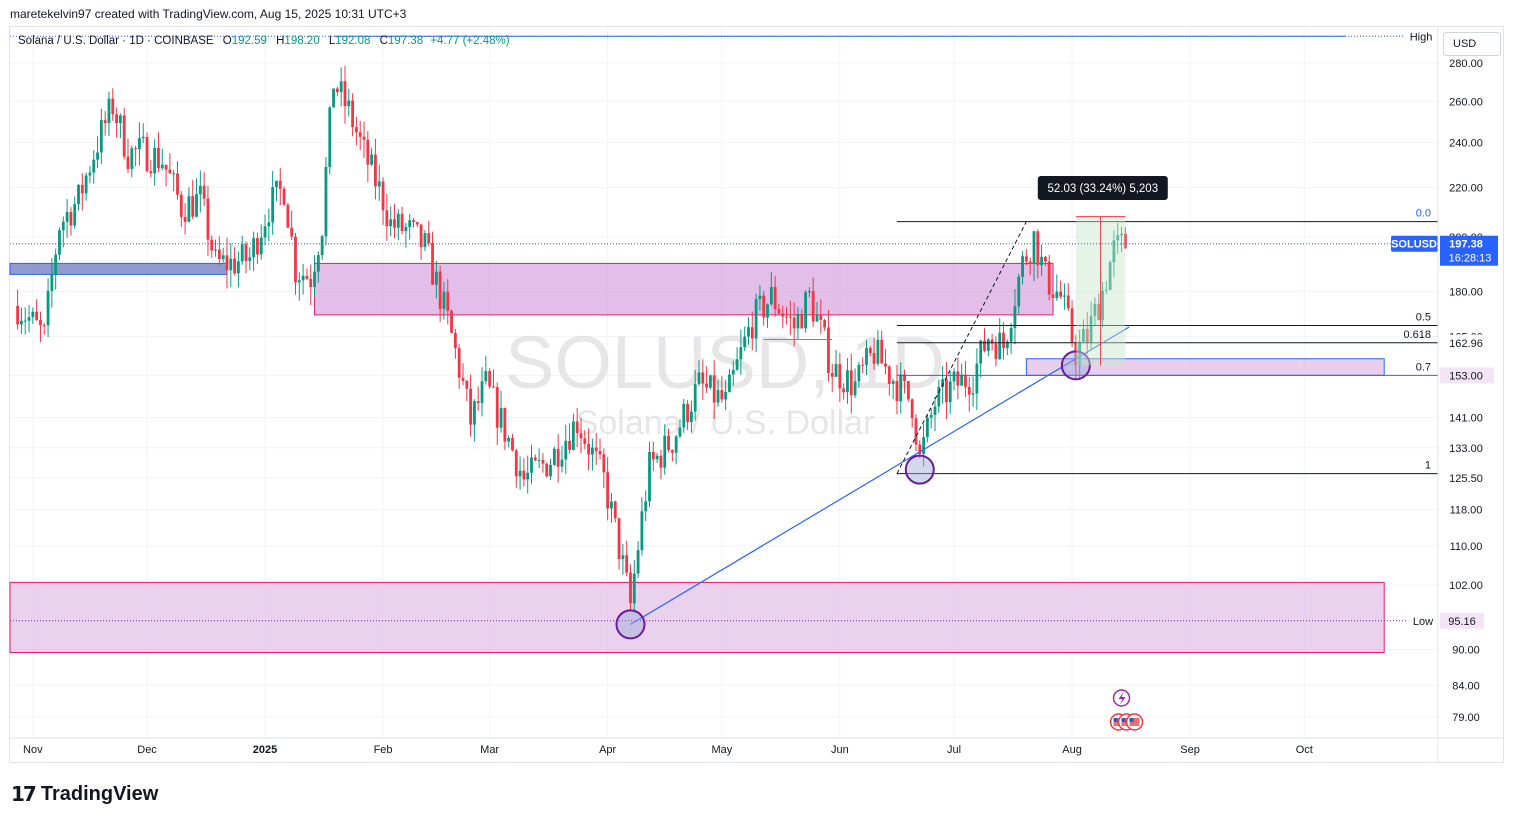  Describe the element at coordinates (1472, 44) in the screenshot. I see `currency-button: USD` at that location.